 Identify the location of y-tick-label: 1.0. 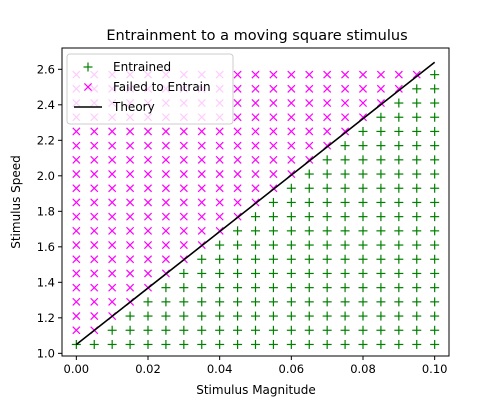
(46, 353).